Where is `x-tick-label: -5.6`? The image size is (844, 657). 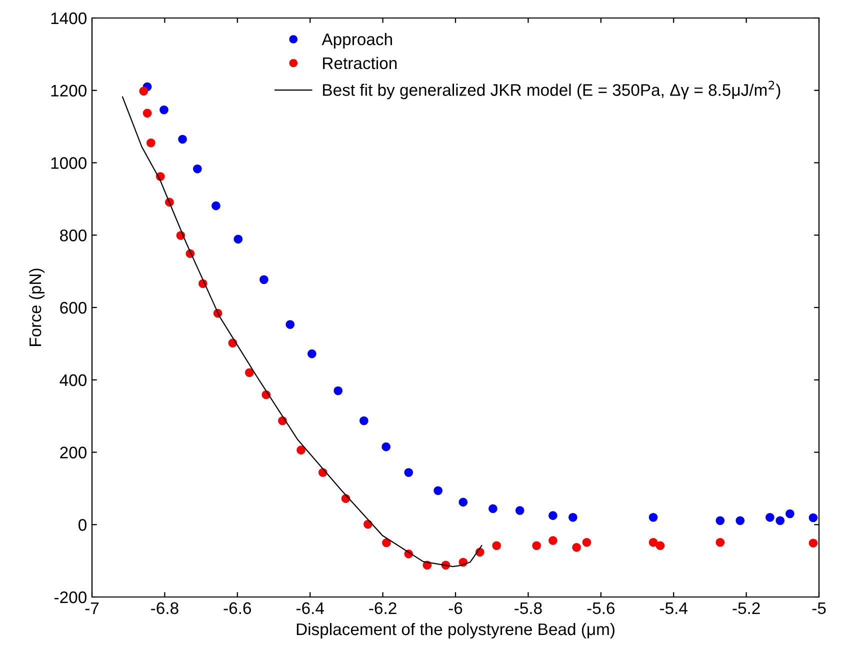 x-tick-label: -5.6 is located at coordinates (601, 608).